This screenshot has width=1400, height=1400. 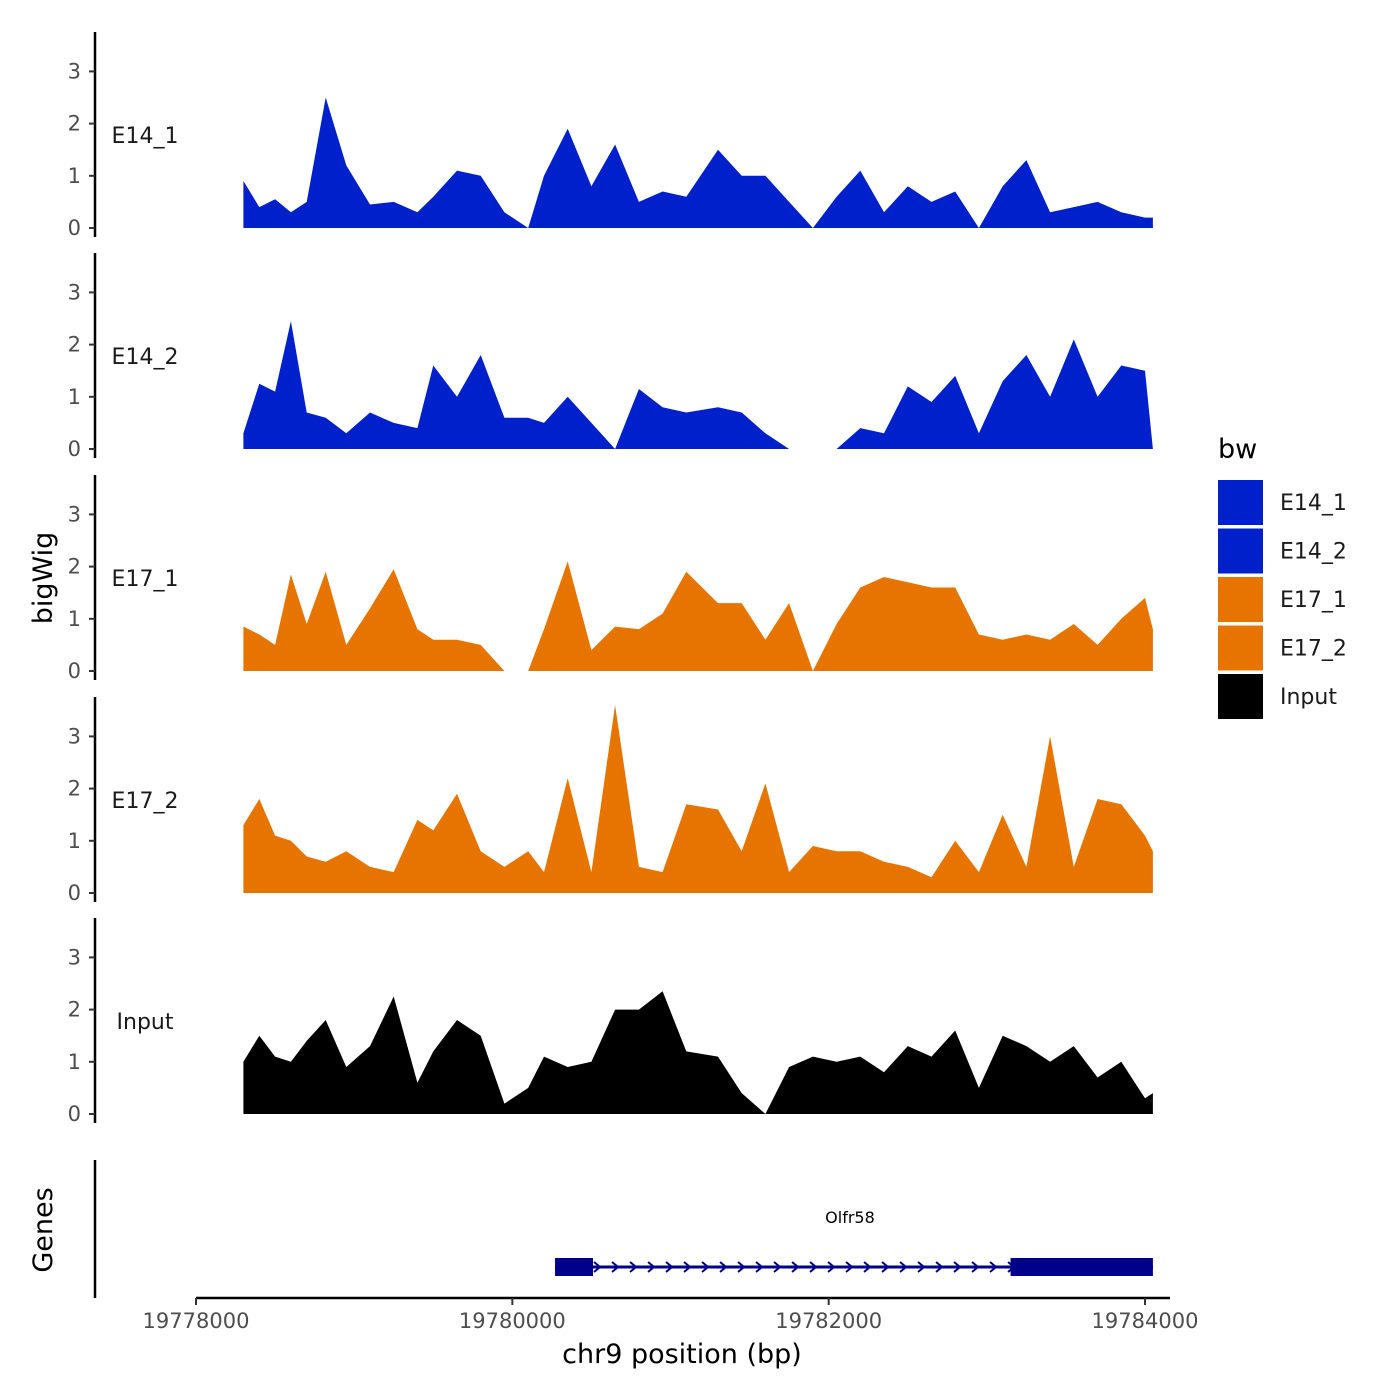 I want to click on track-input: 0 1 2 3 Input, so click(x=610, y=1022).